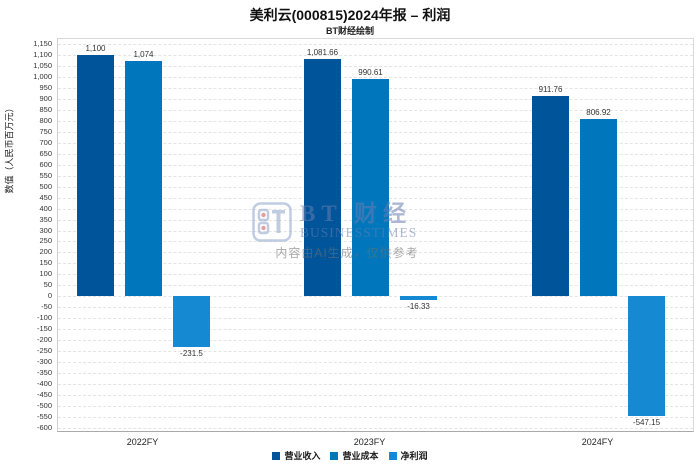 The image size is (700, 467). I want to click on y-tick-label: 700, so click(45, 142).